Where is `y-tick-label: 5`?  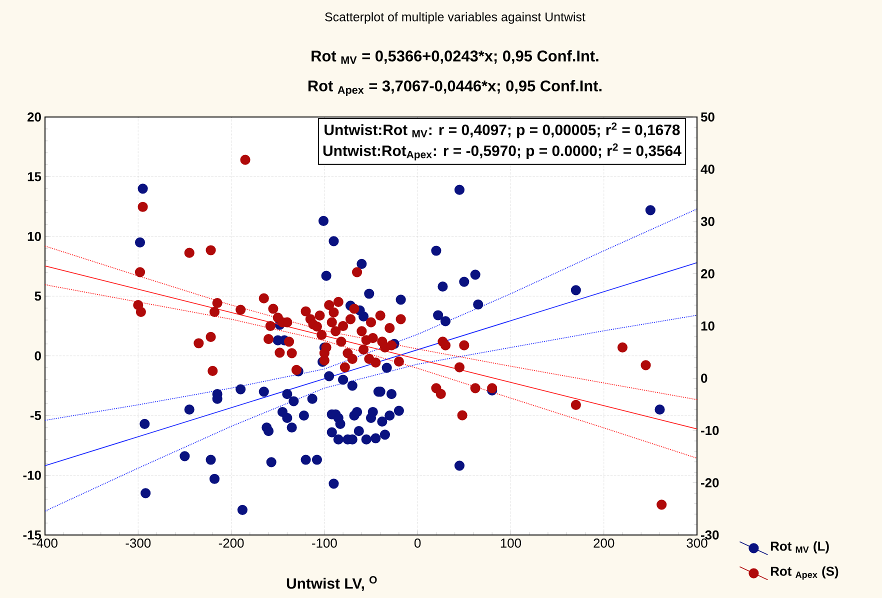 y-tick-label: 5 is located at coordinates (38, 296).